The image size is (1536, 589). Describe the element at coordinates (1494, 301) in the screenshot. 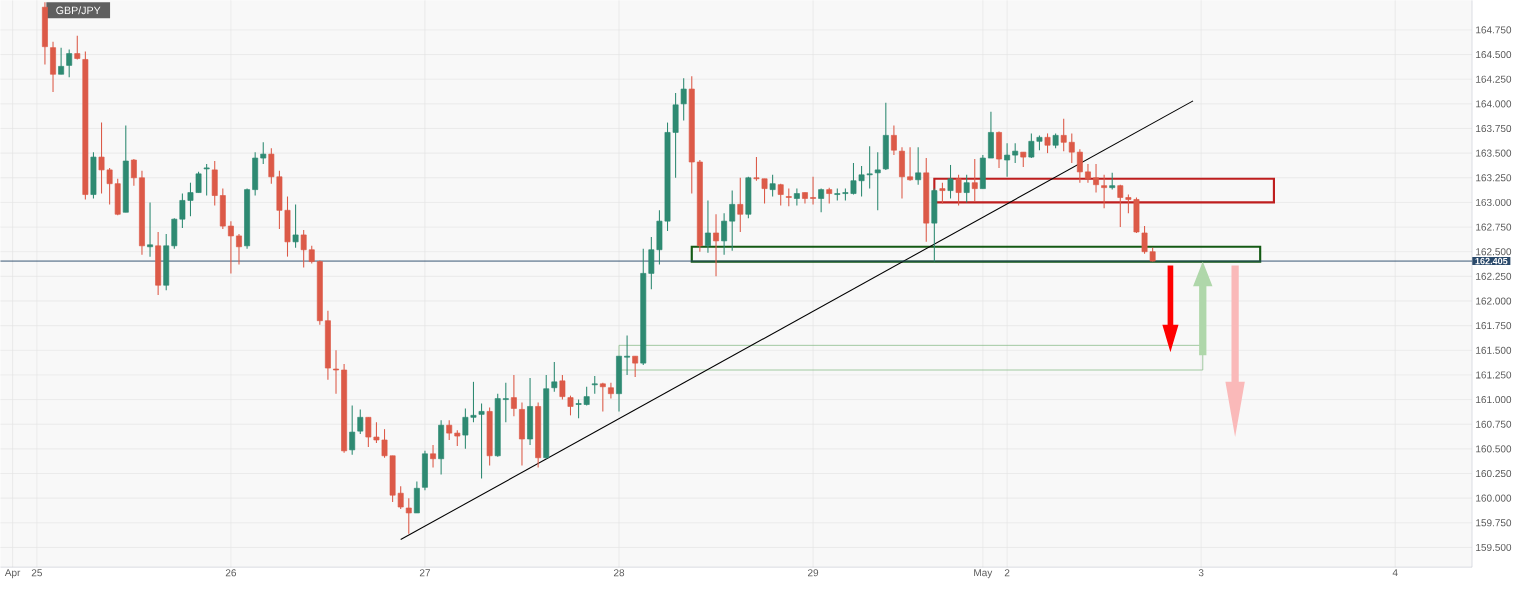

I see `y-tick-label: 162.000` at that location.